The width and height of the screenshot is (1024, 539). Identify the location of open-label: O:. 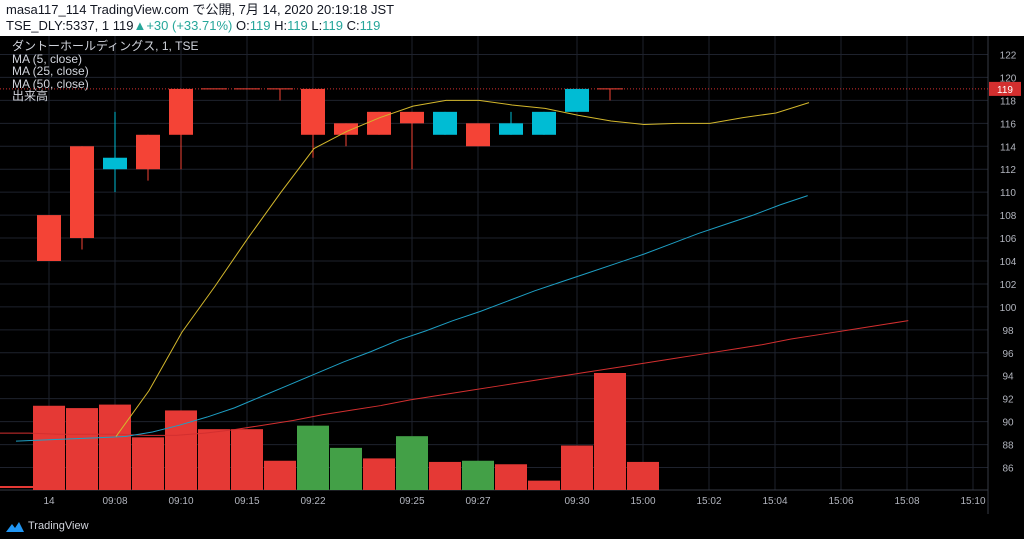
(242, 25).